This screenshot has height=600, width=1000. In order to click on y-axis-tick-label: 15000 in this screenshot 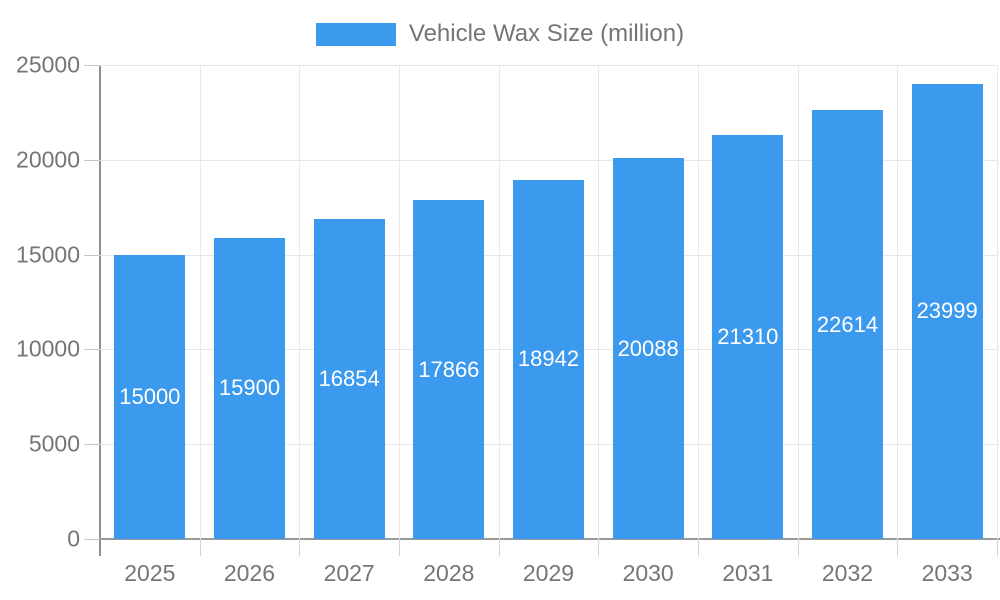, I will do `click(48, 254)`.